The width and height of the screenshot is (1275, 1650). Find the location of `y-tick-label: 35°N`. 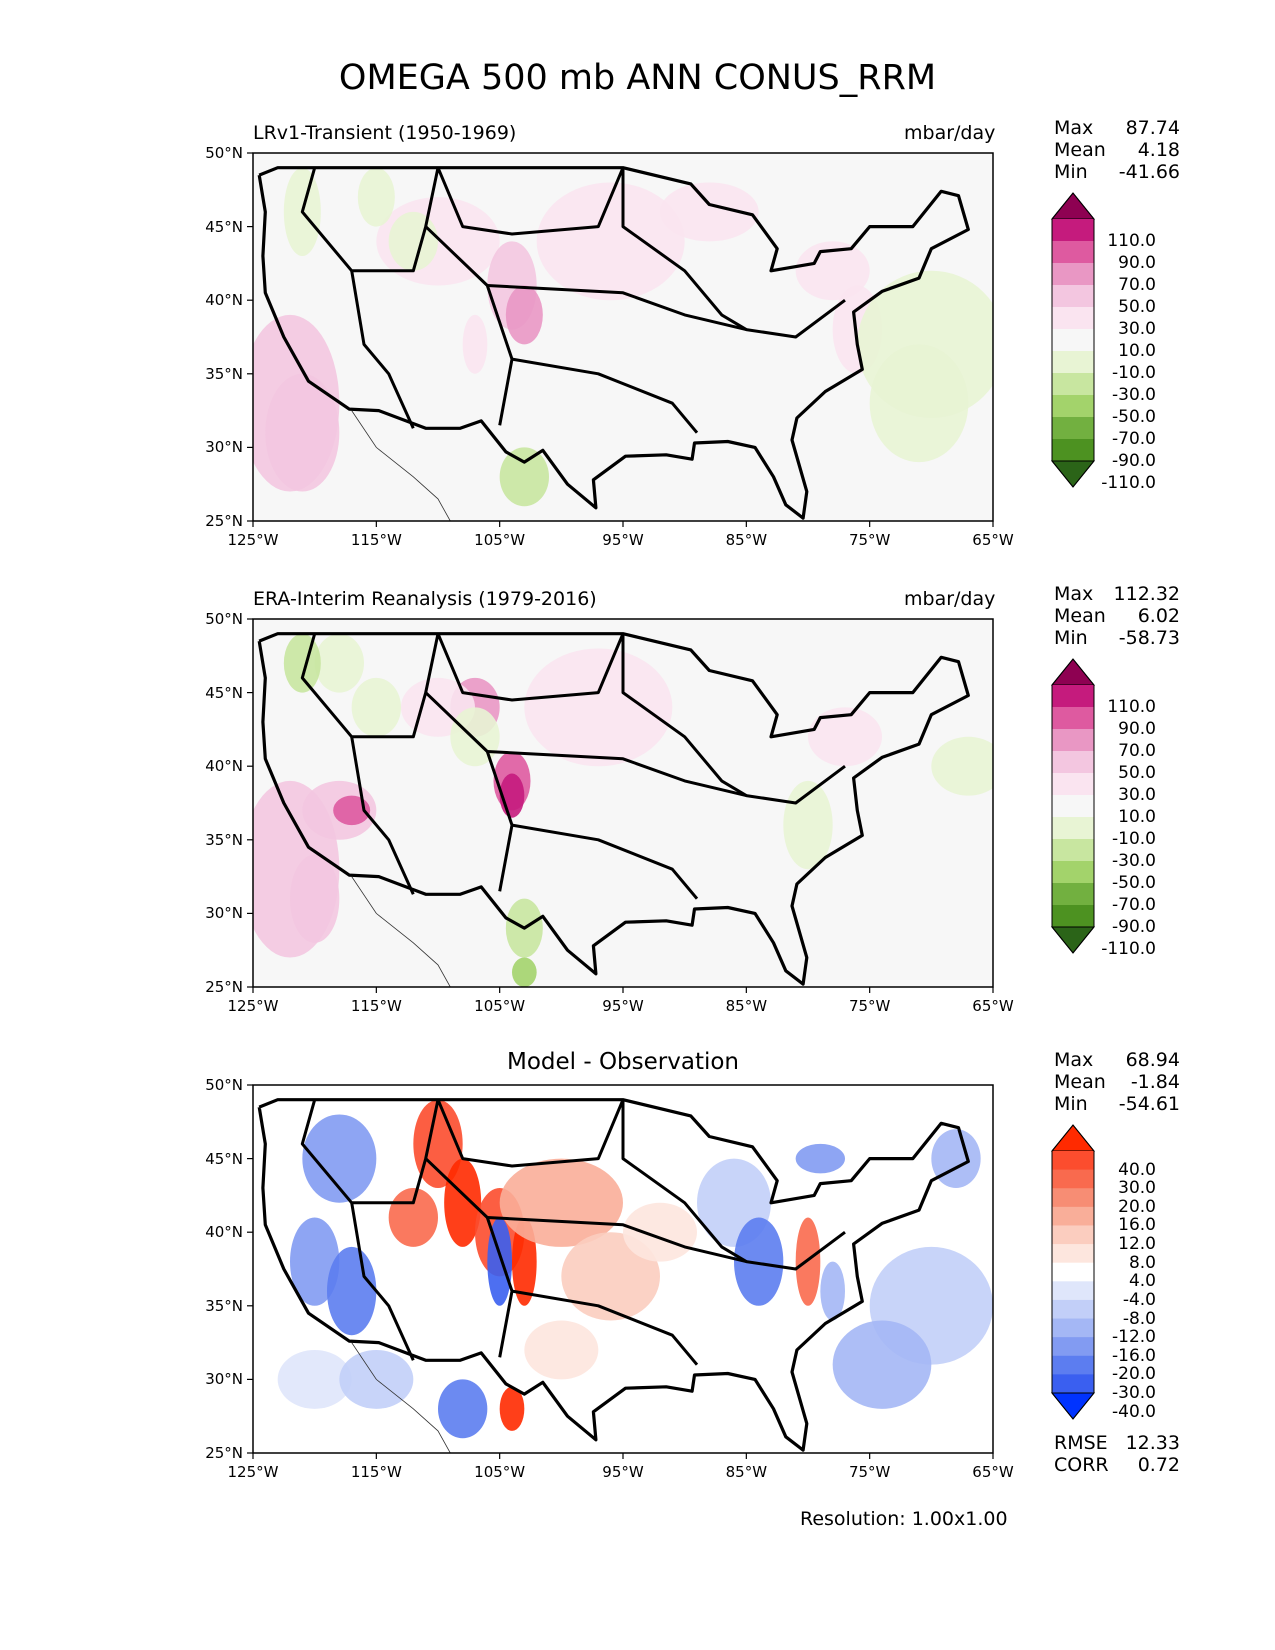

y-tick-label: 35°N is located at coordinates (224, 373).